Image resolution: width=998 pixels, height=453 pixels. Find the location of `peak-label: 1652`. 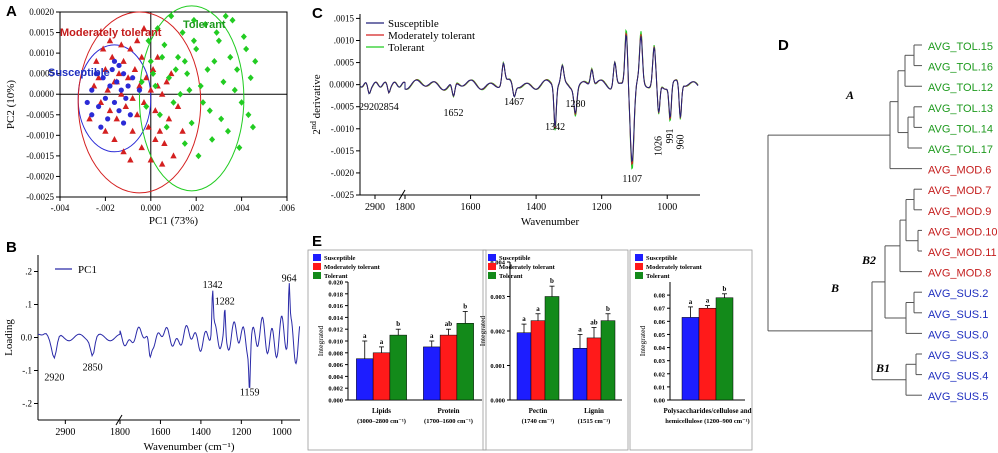

peak-label: 1652 is located at coordinates (454, 113).